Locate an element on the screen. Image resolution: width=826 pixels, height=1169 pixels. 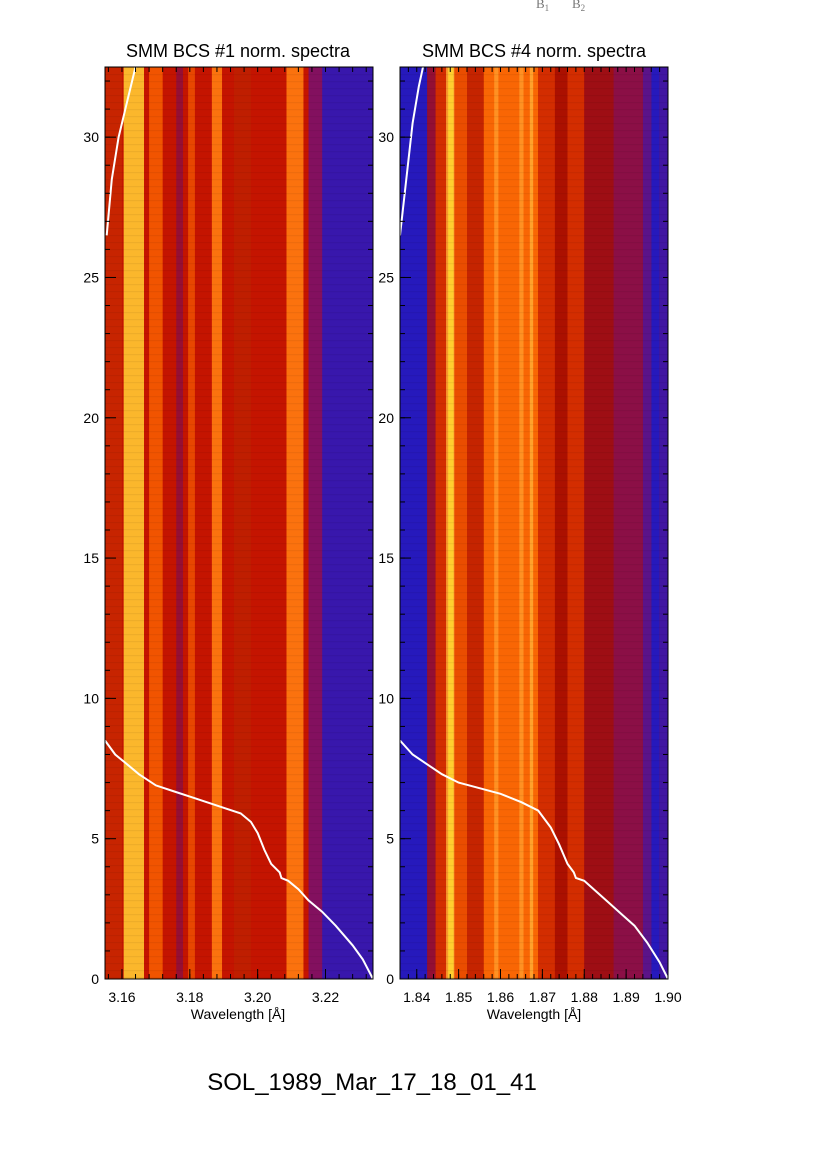
y-tick-label: 25 is located at coordinates (91, 277).